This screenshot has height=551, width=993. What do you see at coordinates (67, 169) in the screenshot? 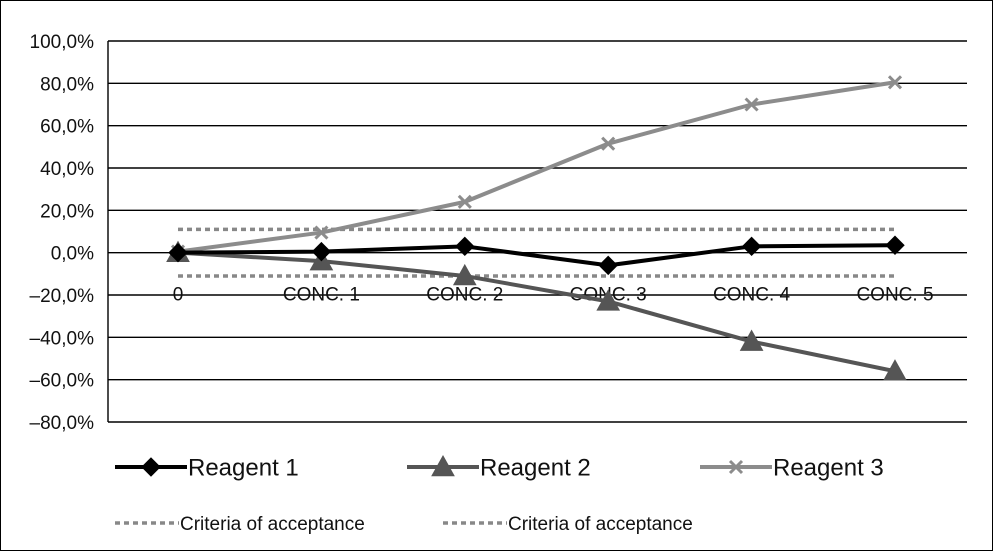
I see `y-tick-label: 40,0%` at bounding box center [67, 169].